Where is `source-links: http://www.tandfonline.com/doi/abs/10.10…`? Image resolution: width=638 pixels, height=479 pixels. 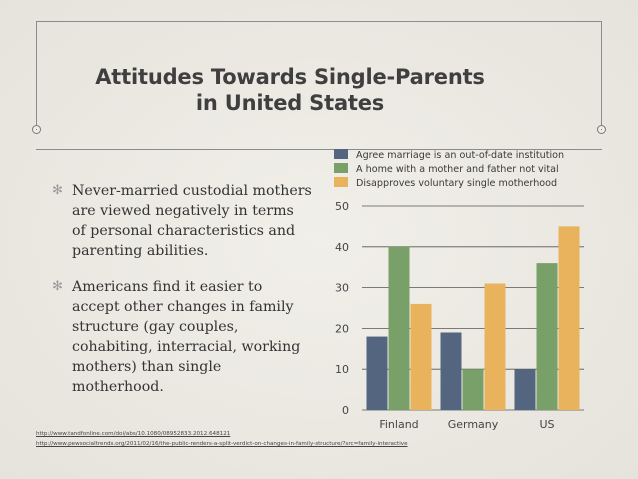 source-links: http://www.tandfonline.com/doi/abs/10.10… is located at coordinates (222, 439).